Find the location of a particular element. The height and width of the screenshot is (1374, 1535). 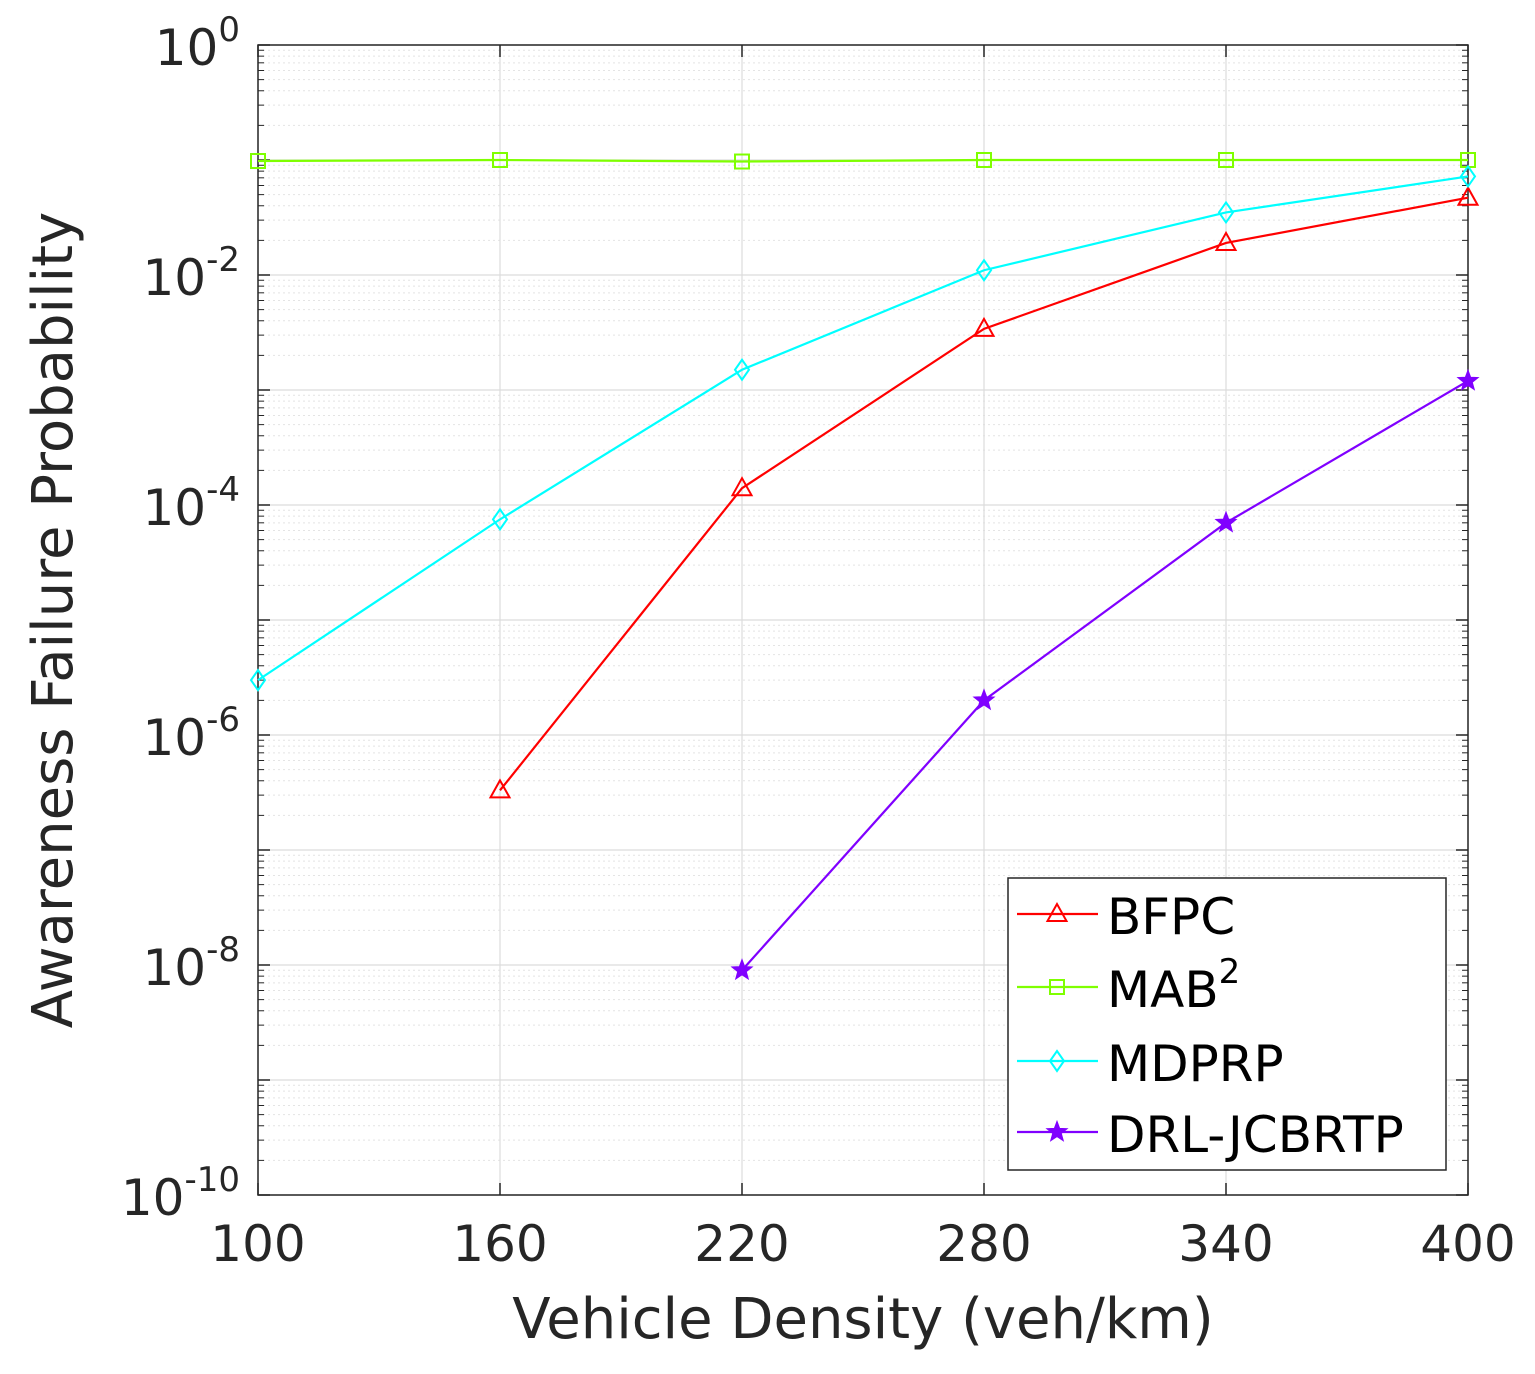

y-tick-label: 10⁻⁶ is located at coordinates (191, 733).